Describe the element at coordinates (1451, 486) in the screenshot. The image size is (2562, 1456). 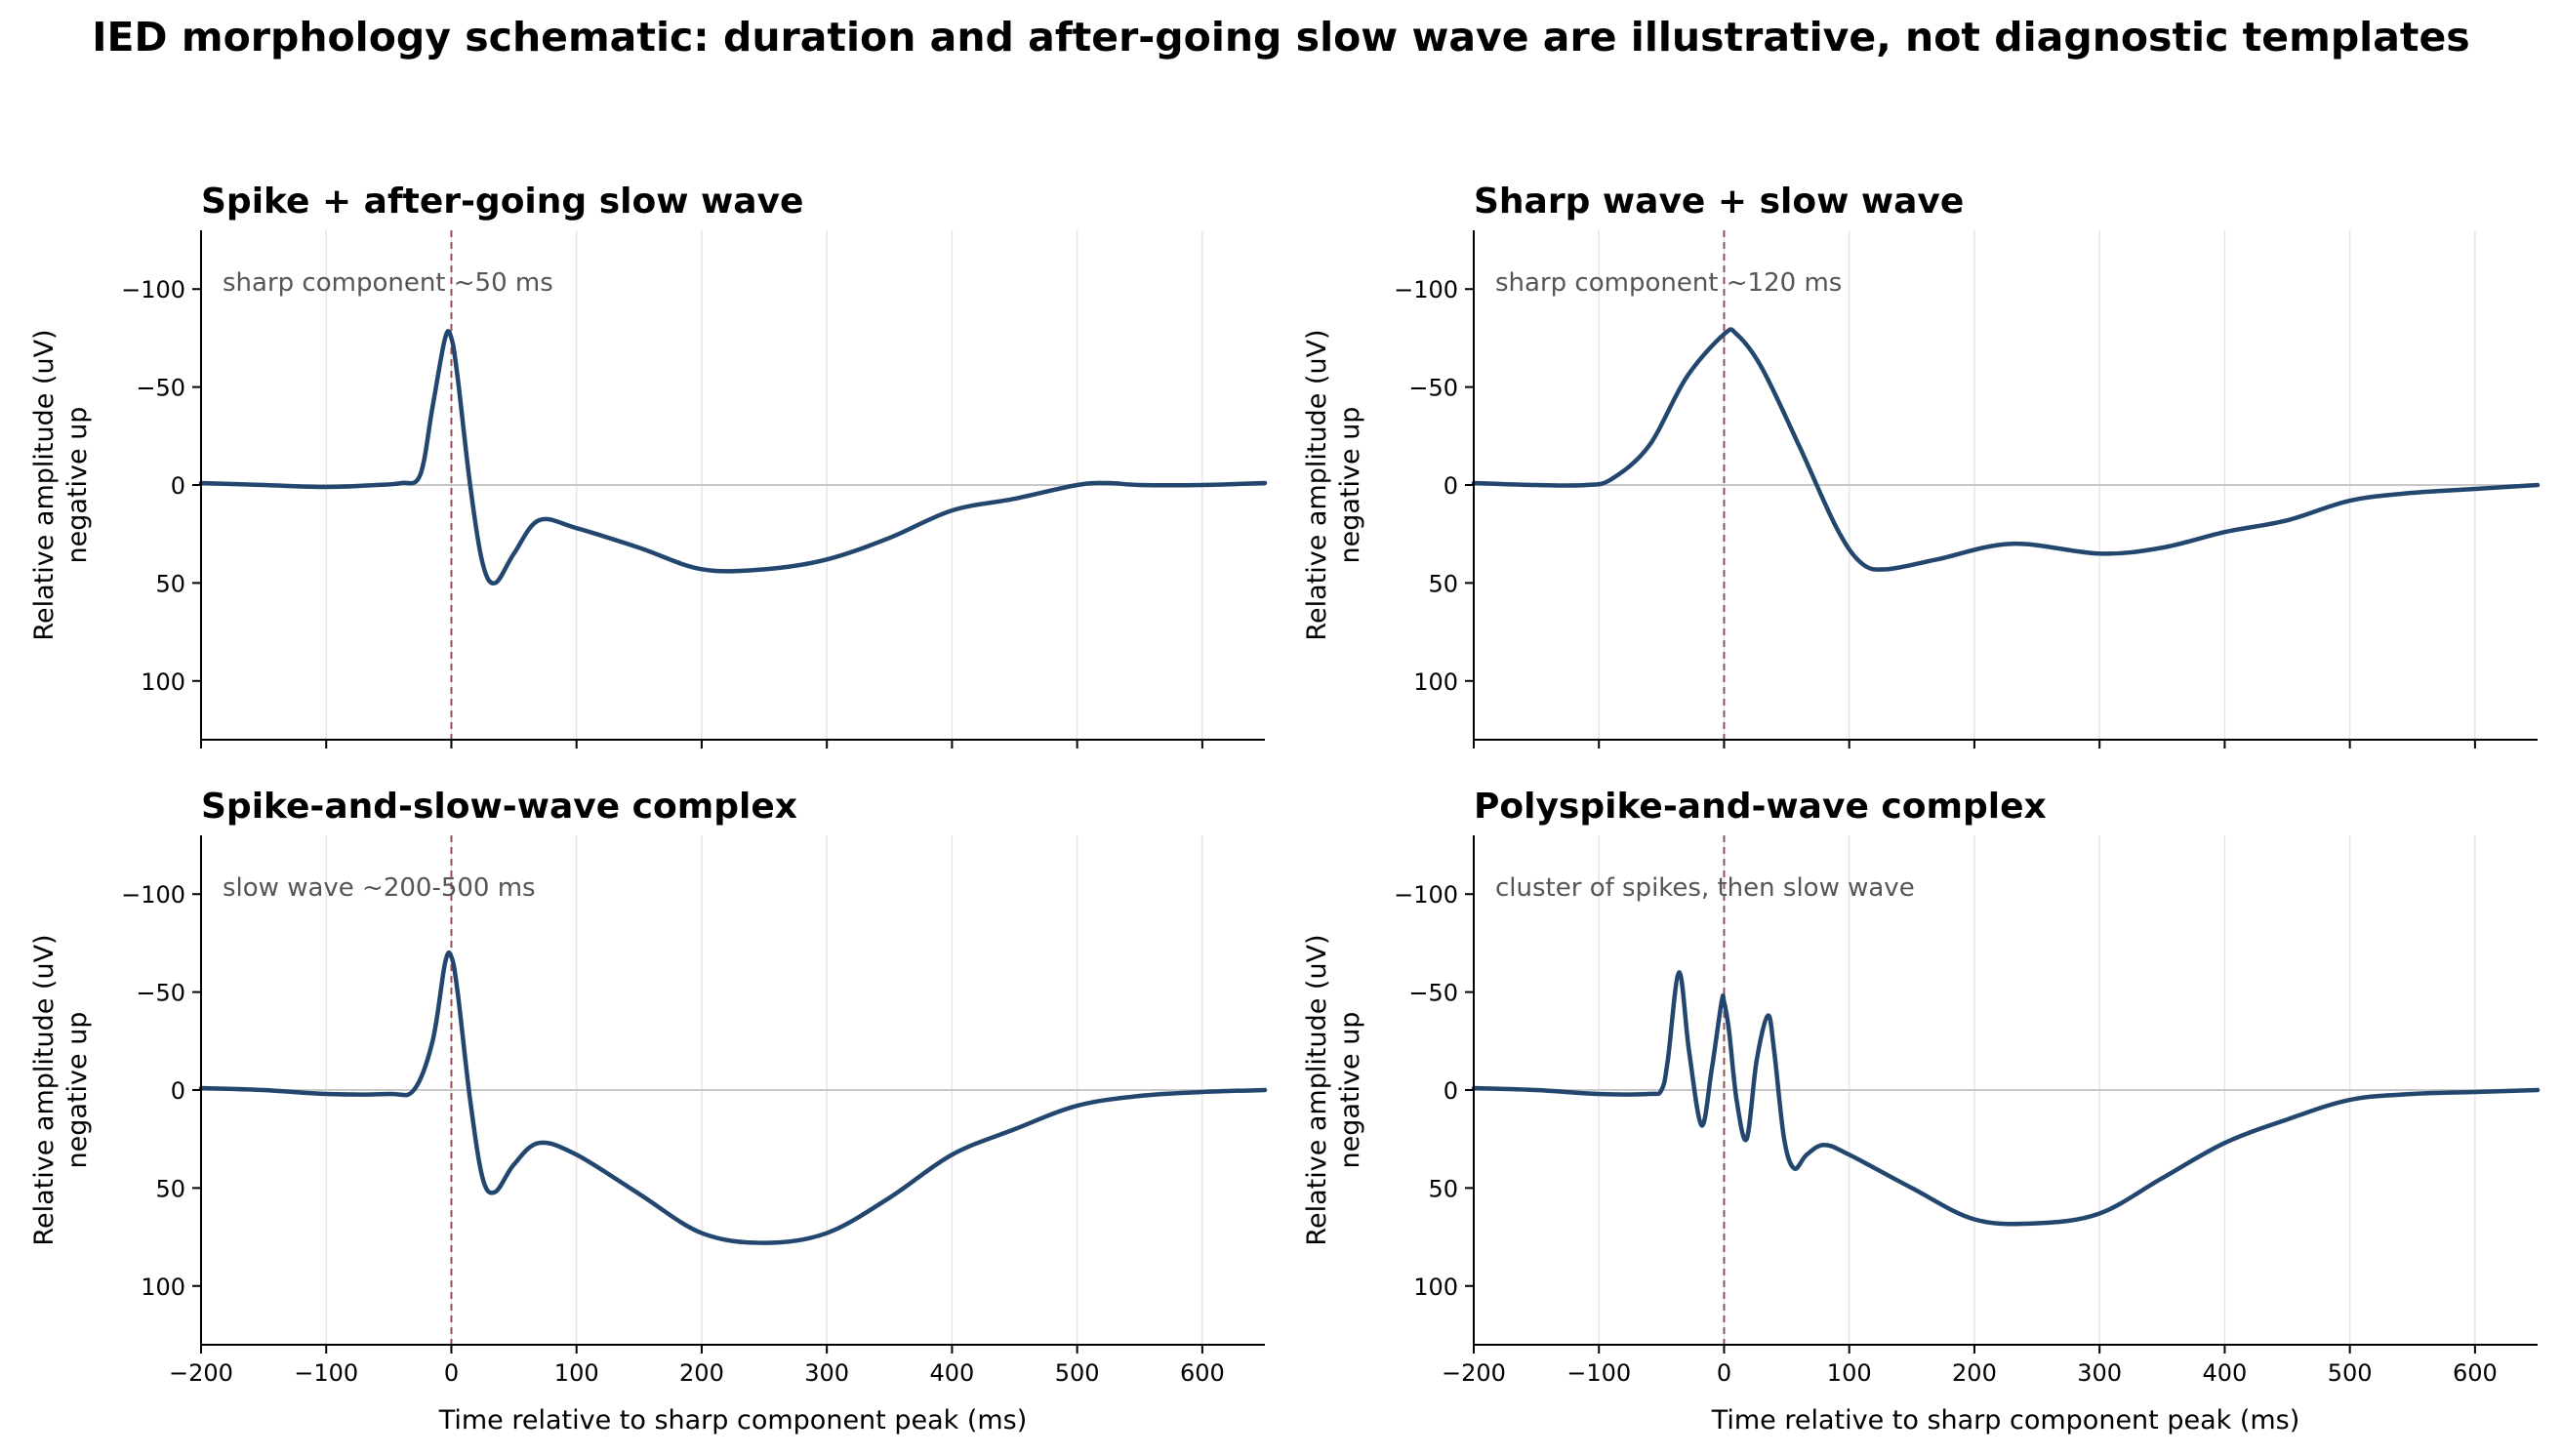
I see `panel-2-y-tick-label-2: 0` at that location.